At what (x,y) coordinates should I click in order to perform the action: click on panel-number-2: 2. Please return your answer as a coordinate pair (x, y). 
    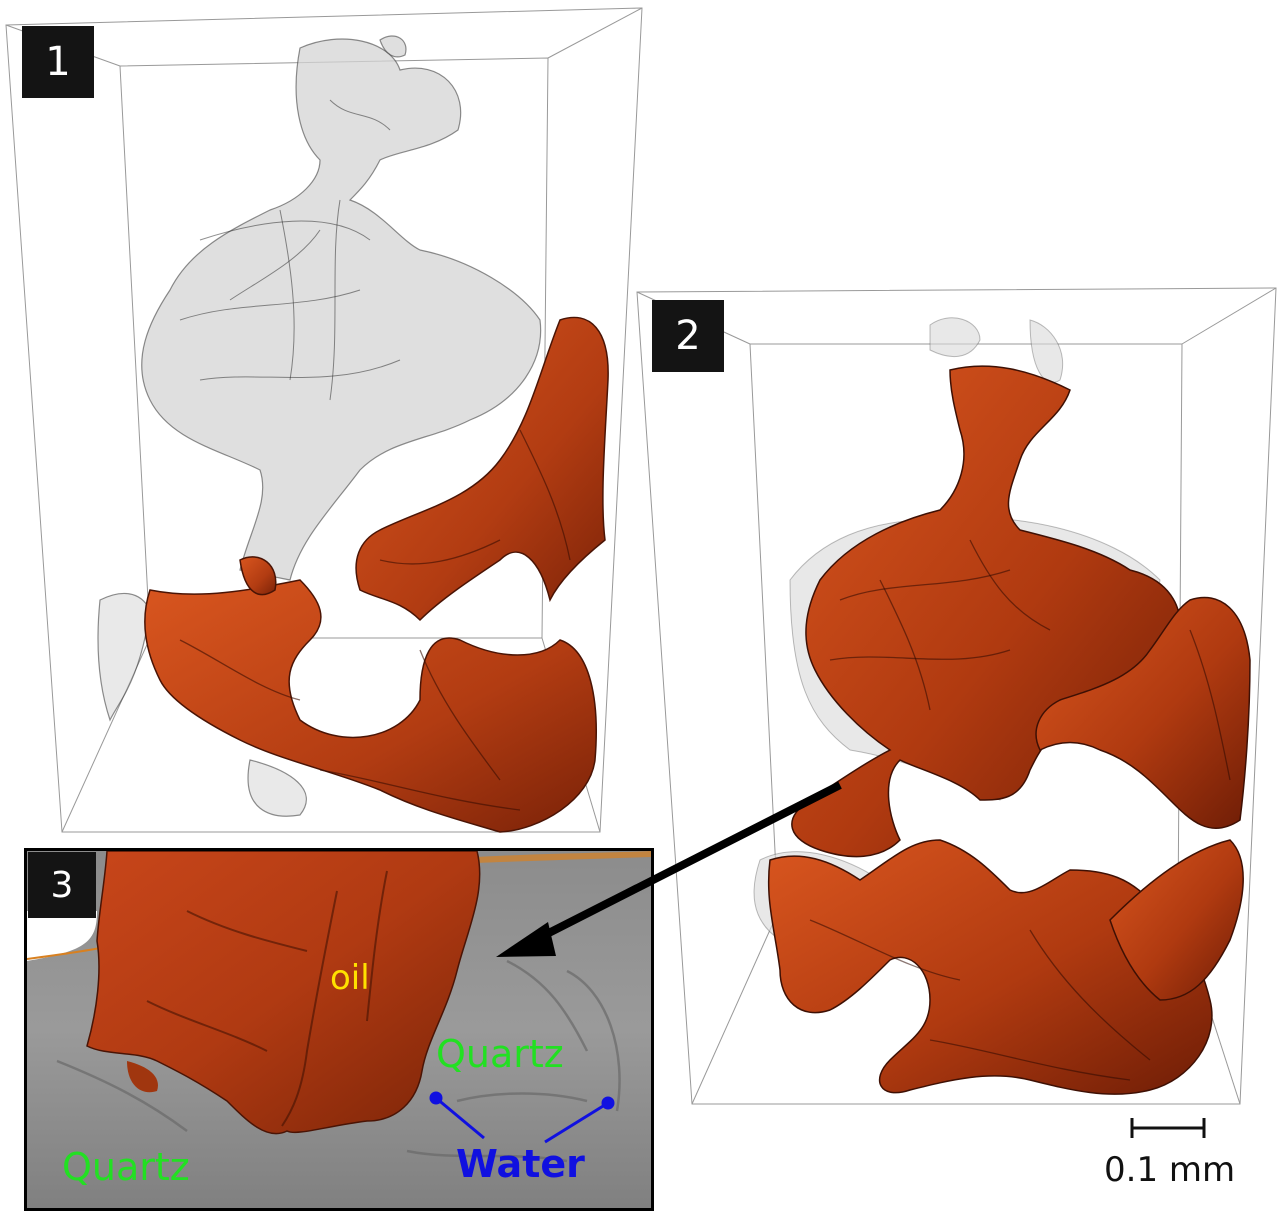
    Looking at the image, I should click on (688, 336).